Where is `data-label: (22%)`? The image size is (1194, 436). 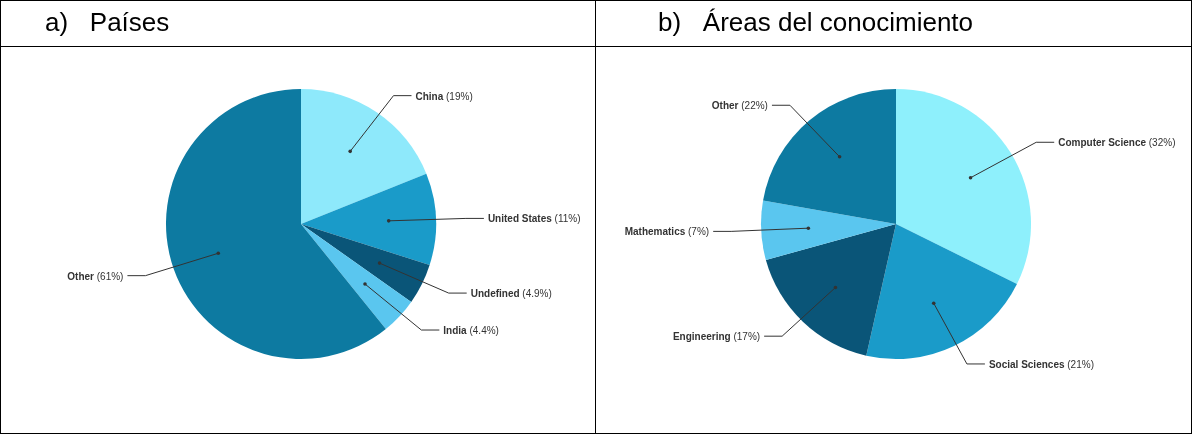
data-label: (22%) is located at coordinates (753, 106).